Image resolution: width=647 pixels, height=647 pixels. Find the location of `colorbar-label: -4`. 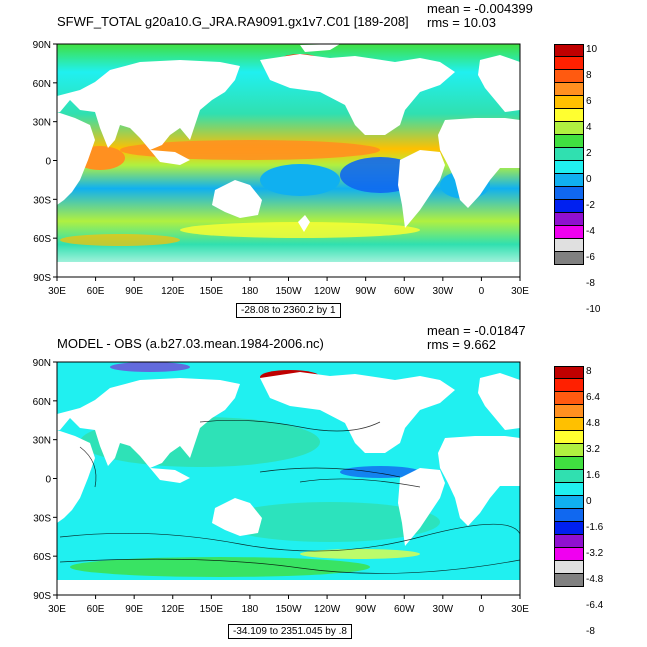

colorbar-label: -4 is located at coordinates (590, 231).